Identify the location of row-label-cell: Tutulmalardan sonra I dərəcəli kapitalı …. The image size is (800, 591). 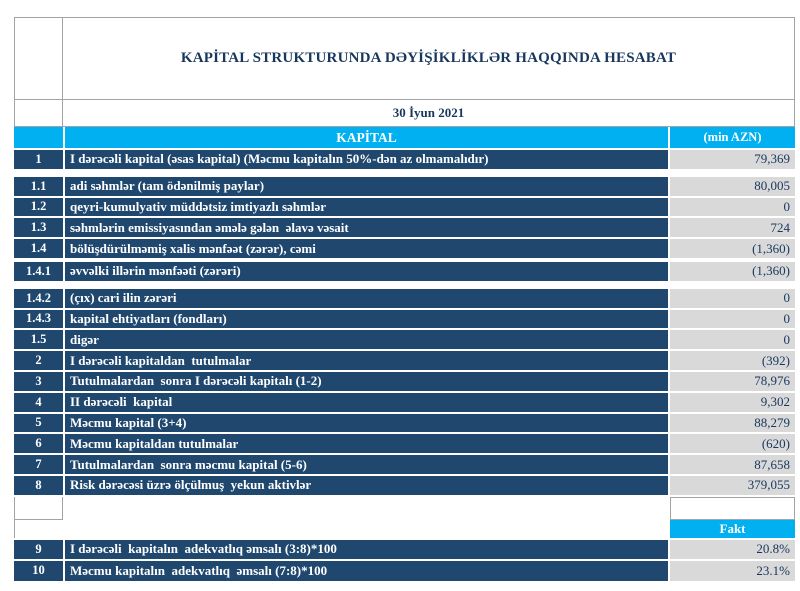
(366, 381).